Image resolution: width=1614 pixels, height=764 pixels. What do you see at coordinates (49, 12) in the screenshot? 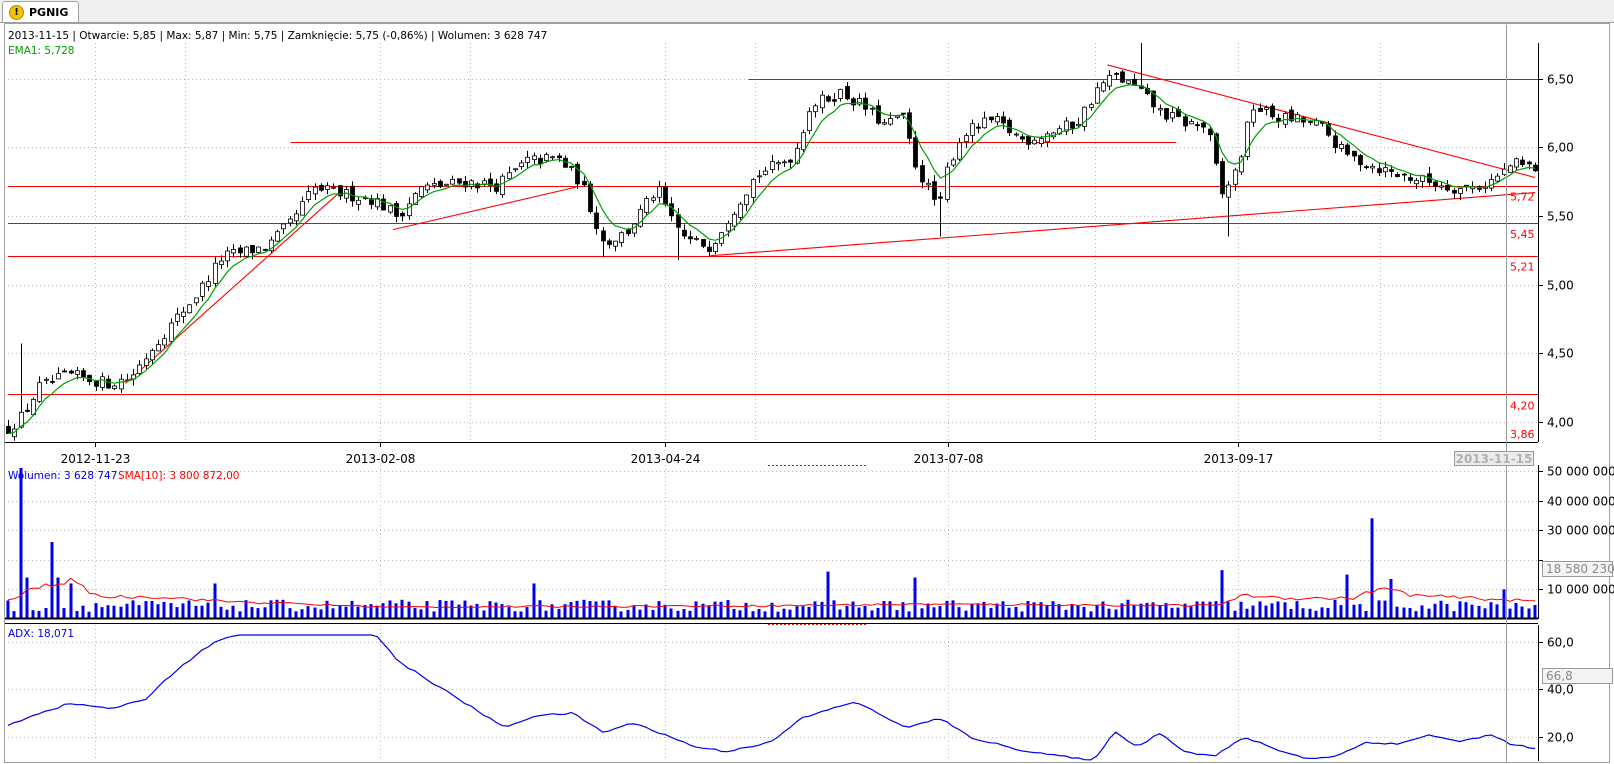
I see `tab-label: PGNIG` at bounding box center [49, 12].